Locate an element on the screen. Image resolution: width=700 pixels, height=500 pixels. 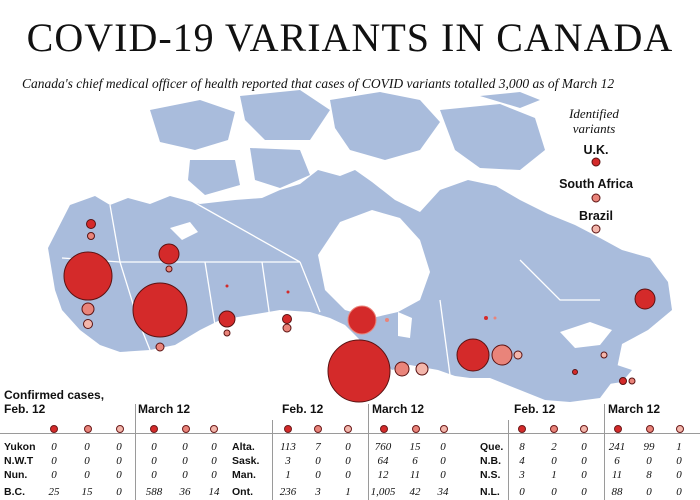
border-yukon-nwt is located at coordinates (115, 233).